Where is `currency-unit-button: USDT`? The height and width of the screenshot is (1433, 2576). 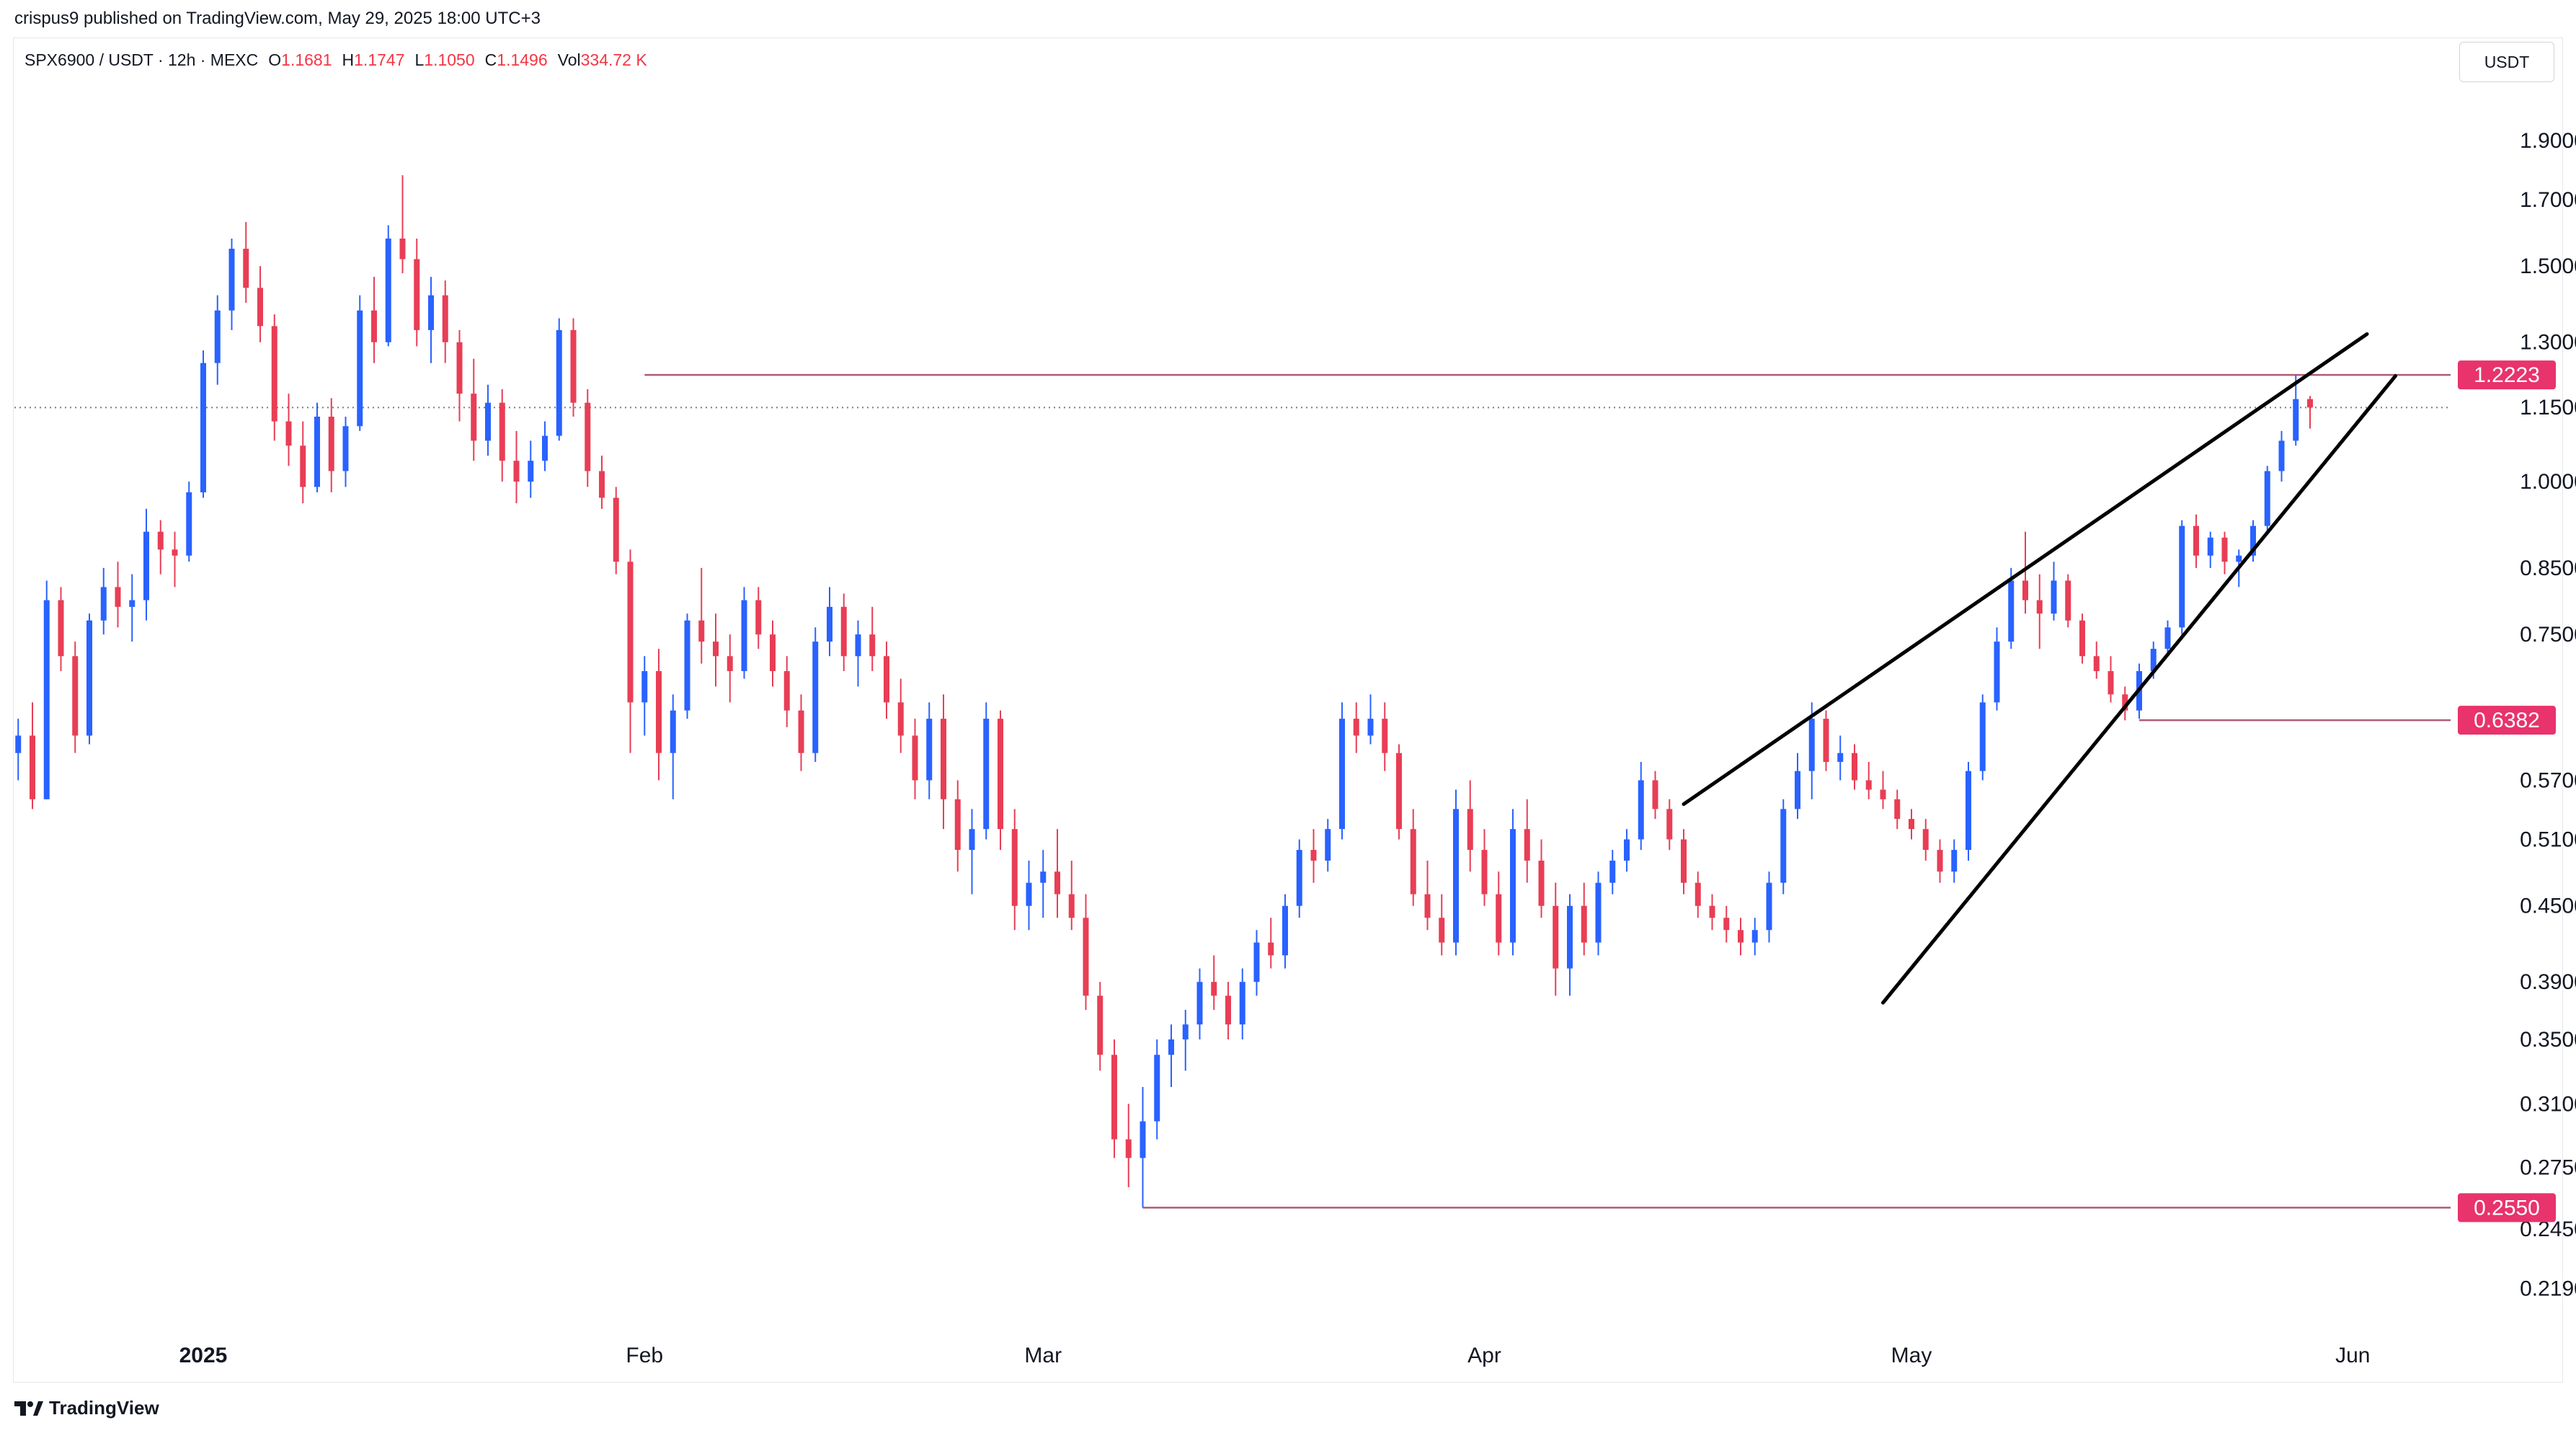
currency-unit-button: USDT is located at coordinates (2506, 62).